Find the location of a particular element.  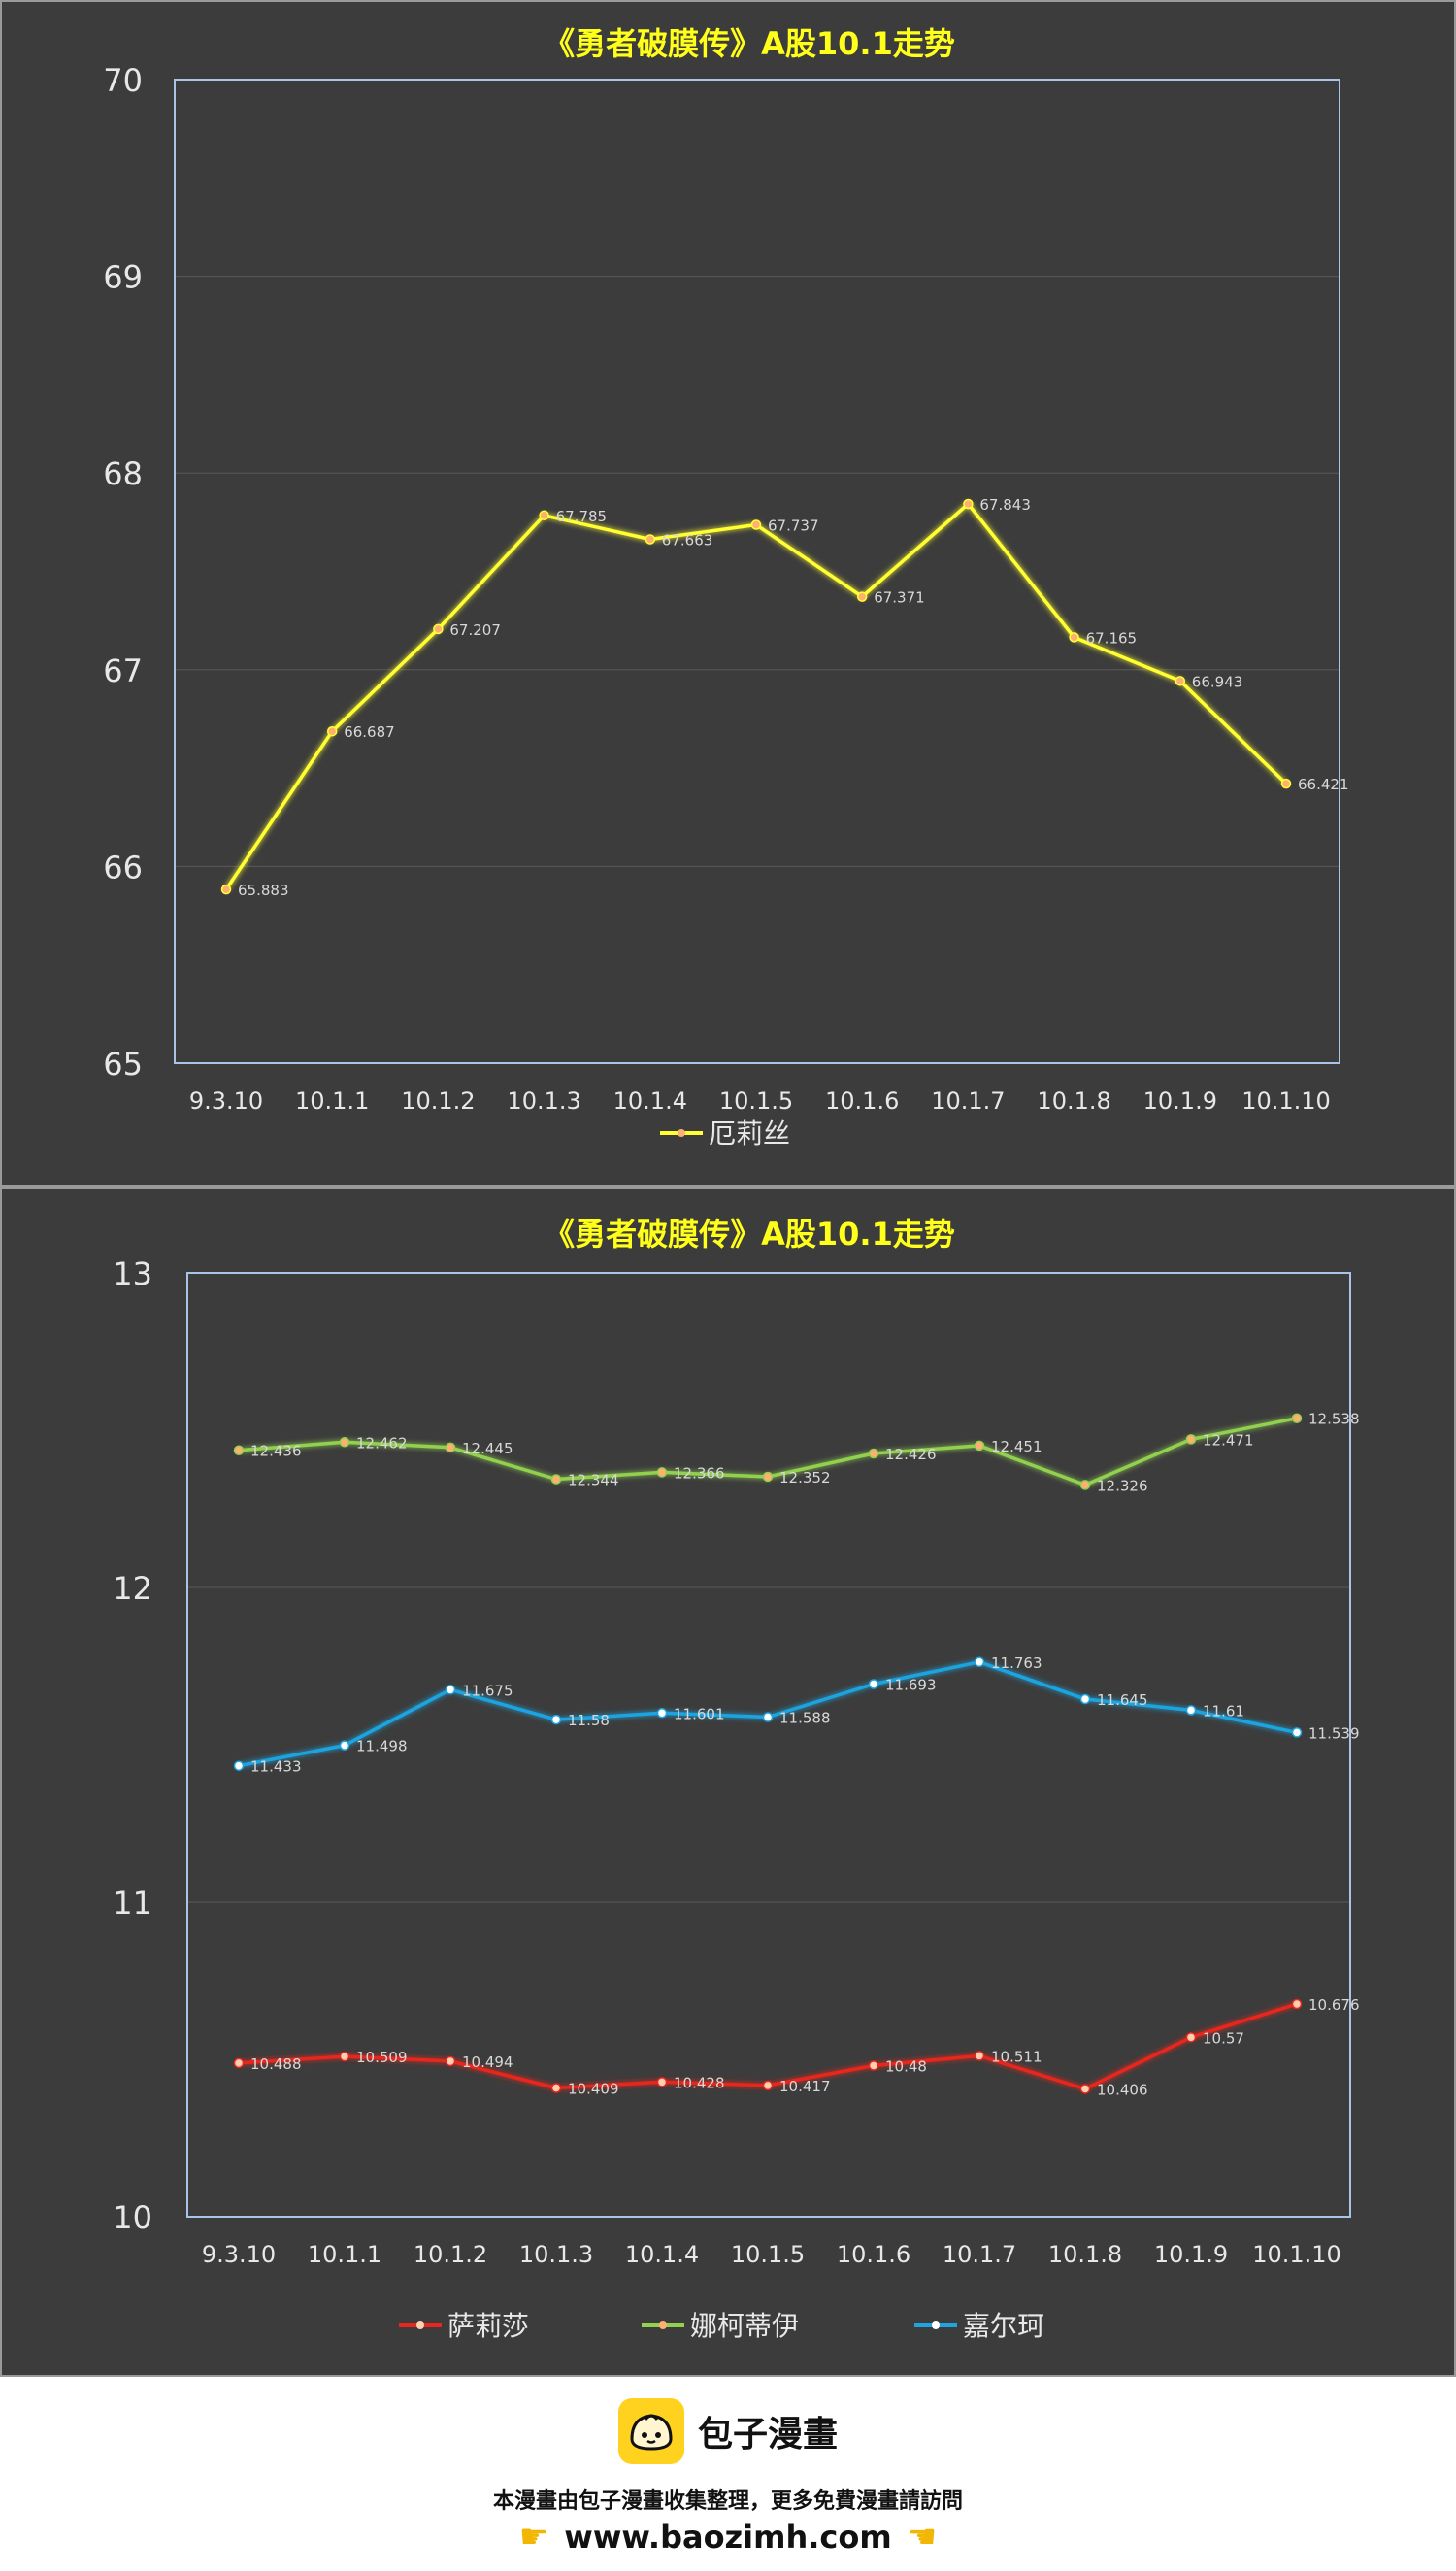

data-label: 11.675 is located at coordinates (487, 1690).